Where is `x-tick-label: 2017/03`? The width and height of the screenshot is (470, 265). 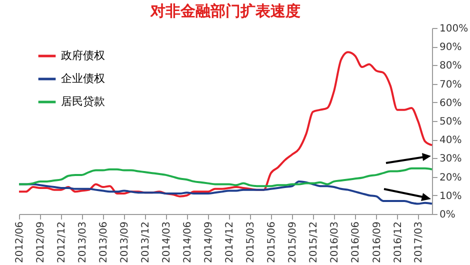 x-tick-label: 2017/03 is located at coordinates (418, 243).